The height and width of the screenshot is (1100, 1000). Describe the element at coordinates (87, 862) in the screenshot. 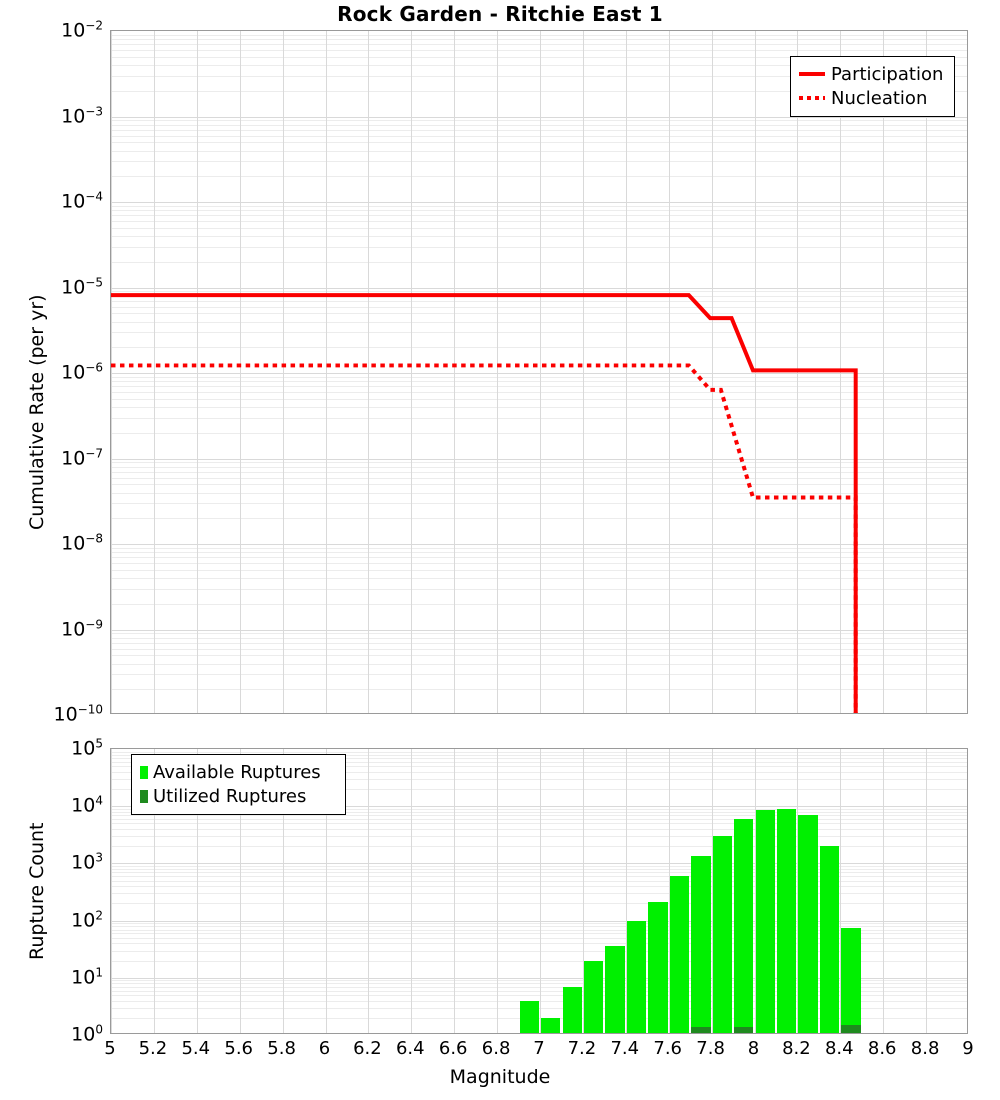

I see `y-tick-label: 10³` at that location.